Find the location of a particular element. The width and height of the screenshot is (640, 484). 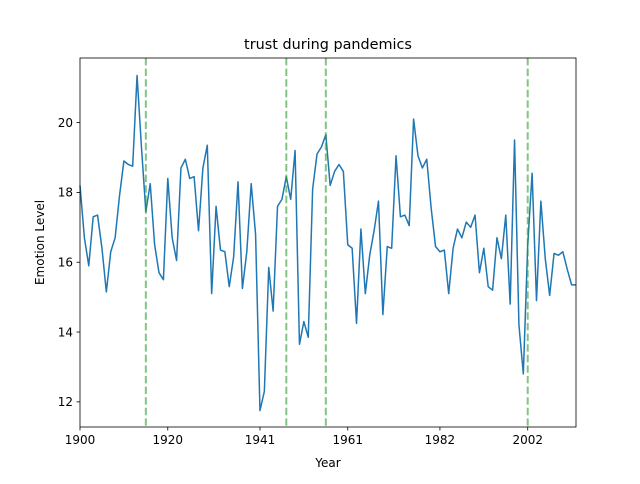

x-tick-label: 2002 is located at coordinates (527, 440).